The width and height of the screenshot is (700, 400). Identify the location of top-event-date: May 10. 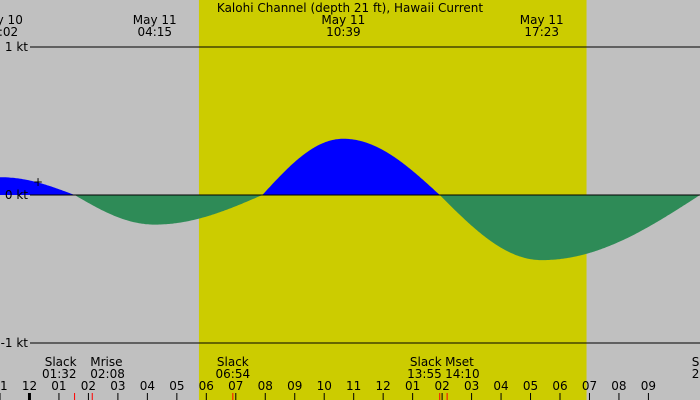
(11, 20).